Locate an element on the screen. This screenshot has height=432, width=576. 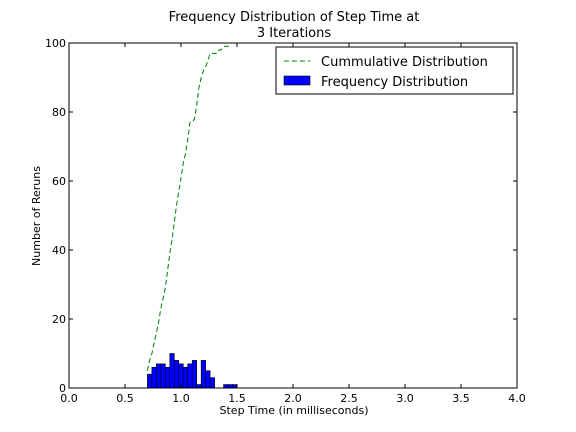
x-tick-label: 3.0 is located at coordinates (405, 398).